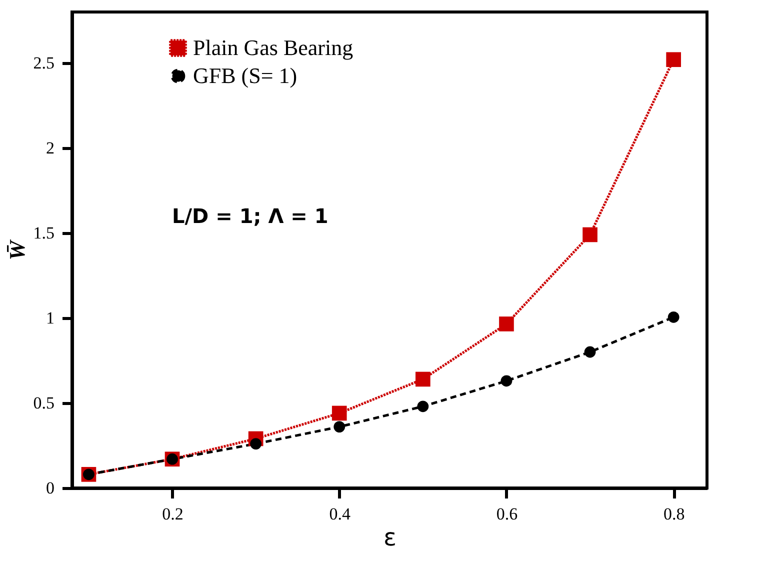 The width and height of the screenshot is (780, 571). Describe the element at coordinates (250, 216) in the screenshot. I see `annotation: L/D = 1; Λ = 1` at that location.